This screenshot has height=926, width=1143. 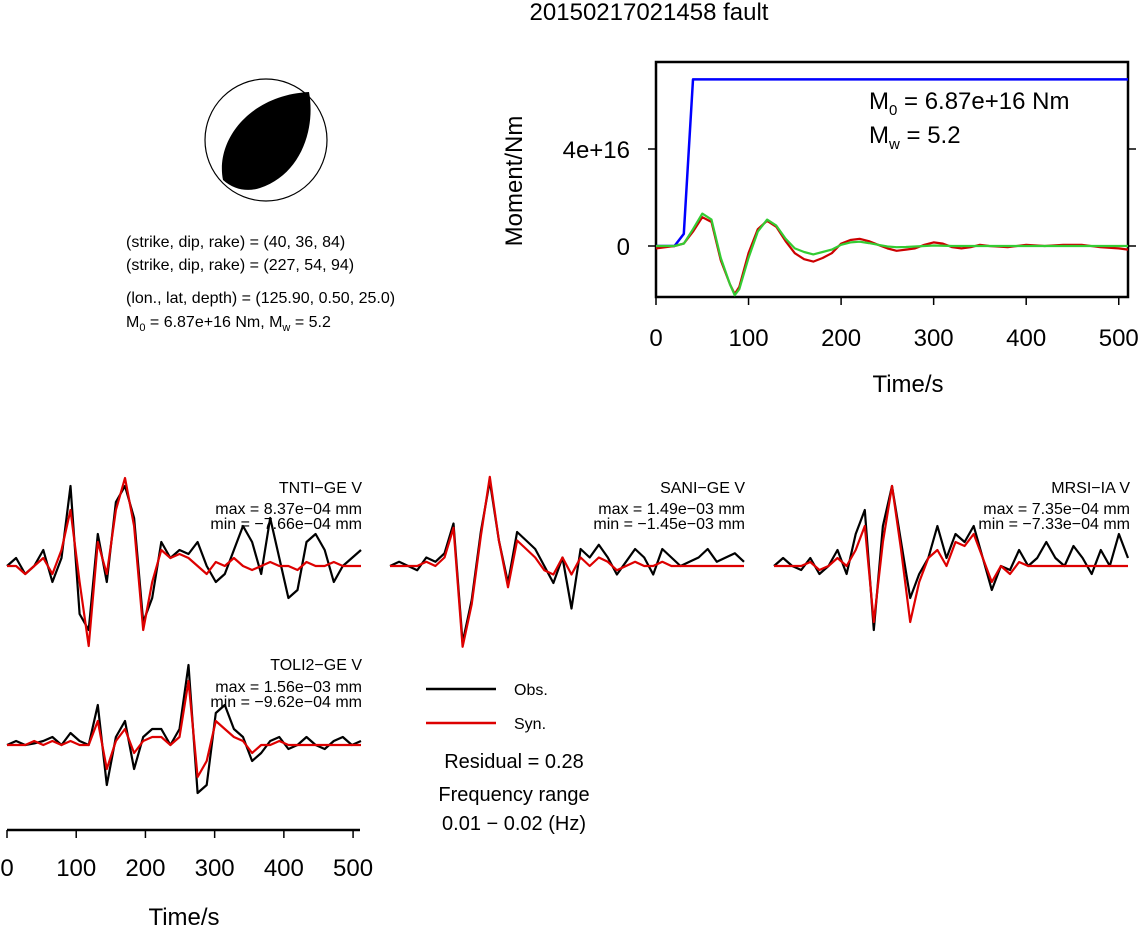 I want to click on waveform-axis-tick-label: 300, so click(x=215, y=868).